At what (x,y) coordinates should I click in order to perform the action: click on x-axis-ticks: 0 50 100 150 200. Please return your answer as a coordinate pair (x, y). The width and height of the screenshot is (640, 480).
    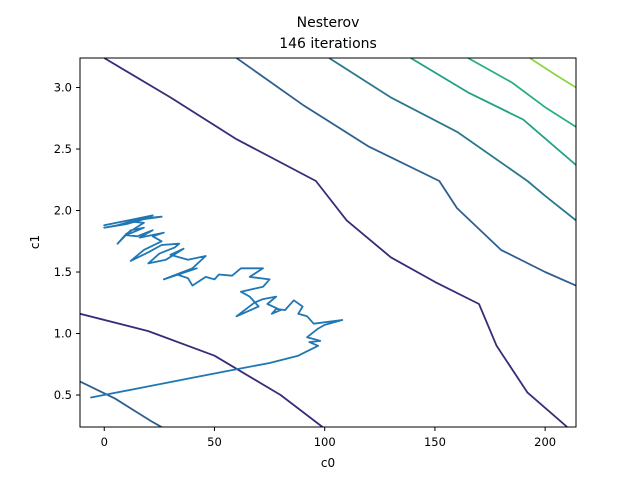
    Looking at the image, I should click on (328, 438).